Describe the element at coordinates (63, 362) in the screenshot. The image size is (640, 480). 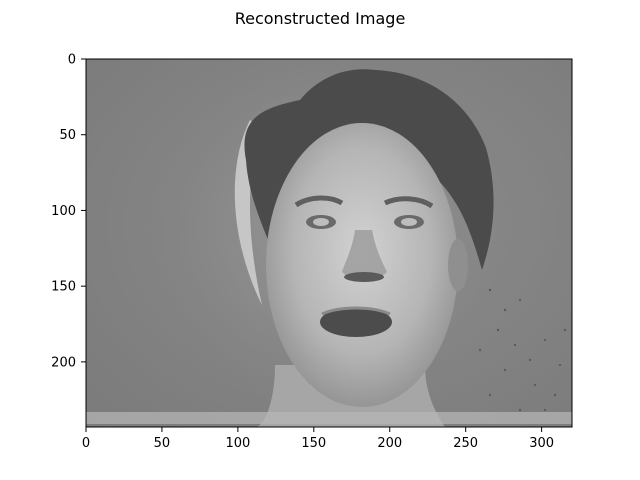
I see `y-tick-label: 200` at that location.